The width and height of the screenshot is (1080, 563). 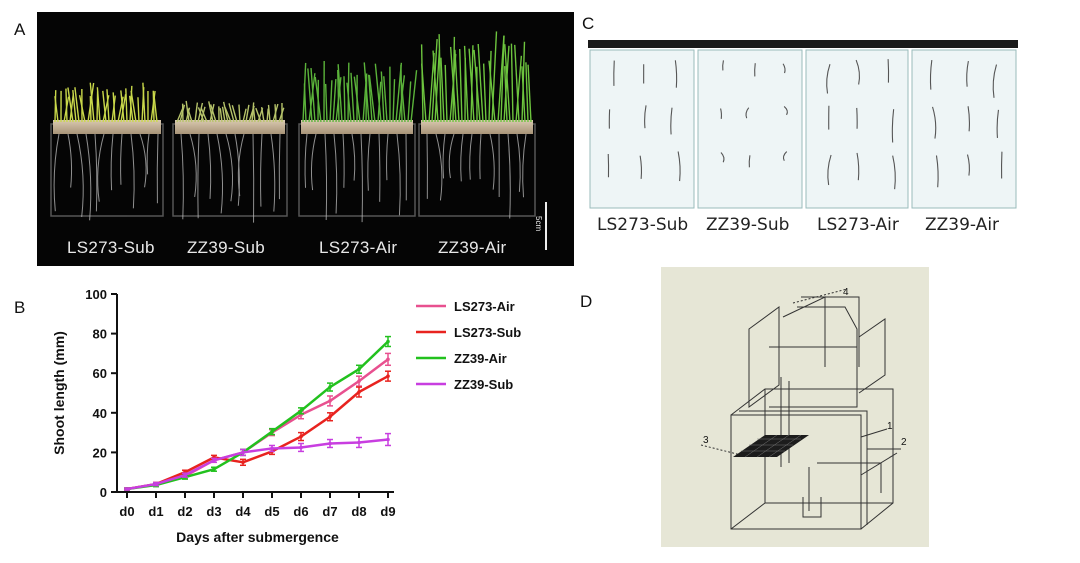 What do you see at coordinates (538, 224) in the screenshot?
I see `scale-bar-label: 5cm` at bounding box center [538, 224].